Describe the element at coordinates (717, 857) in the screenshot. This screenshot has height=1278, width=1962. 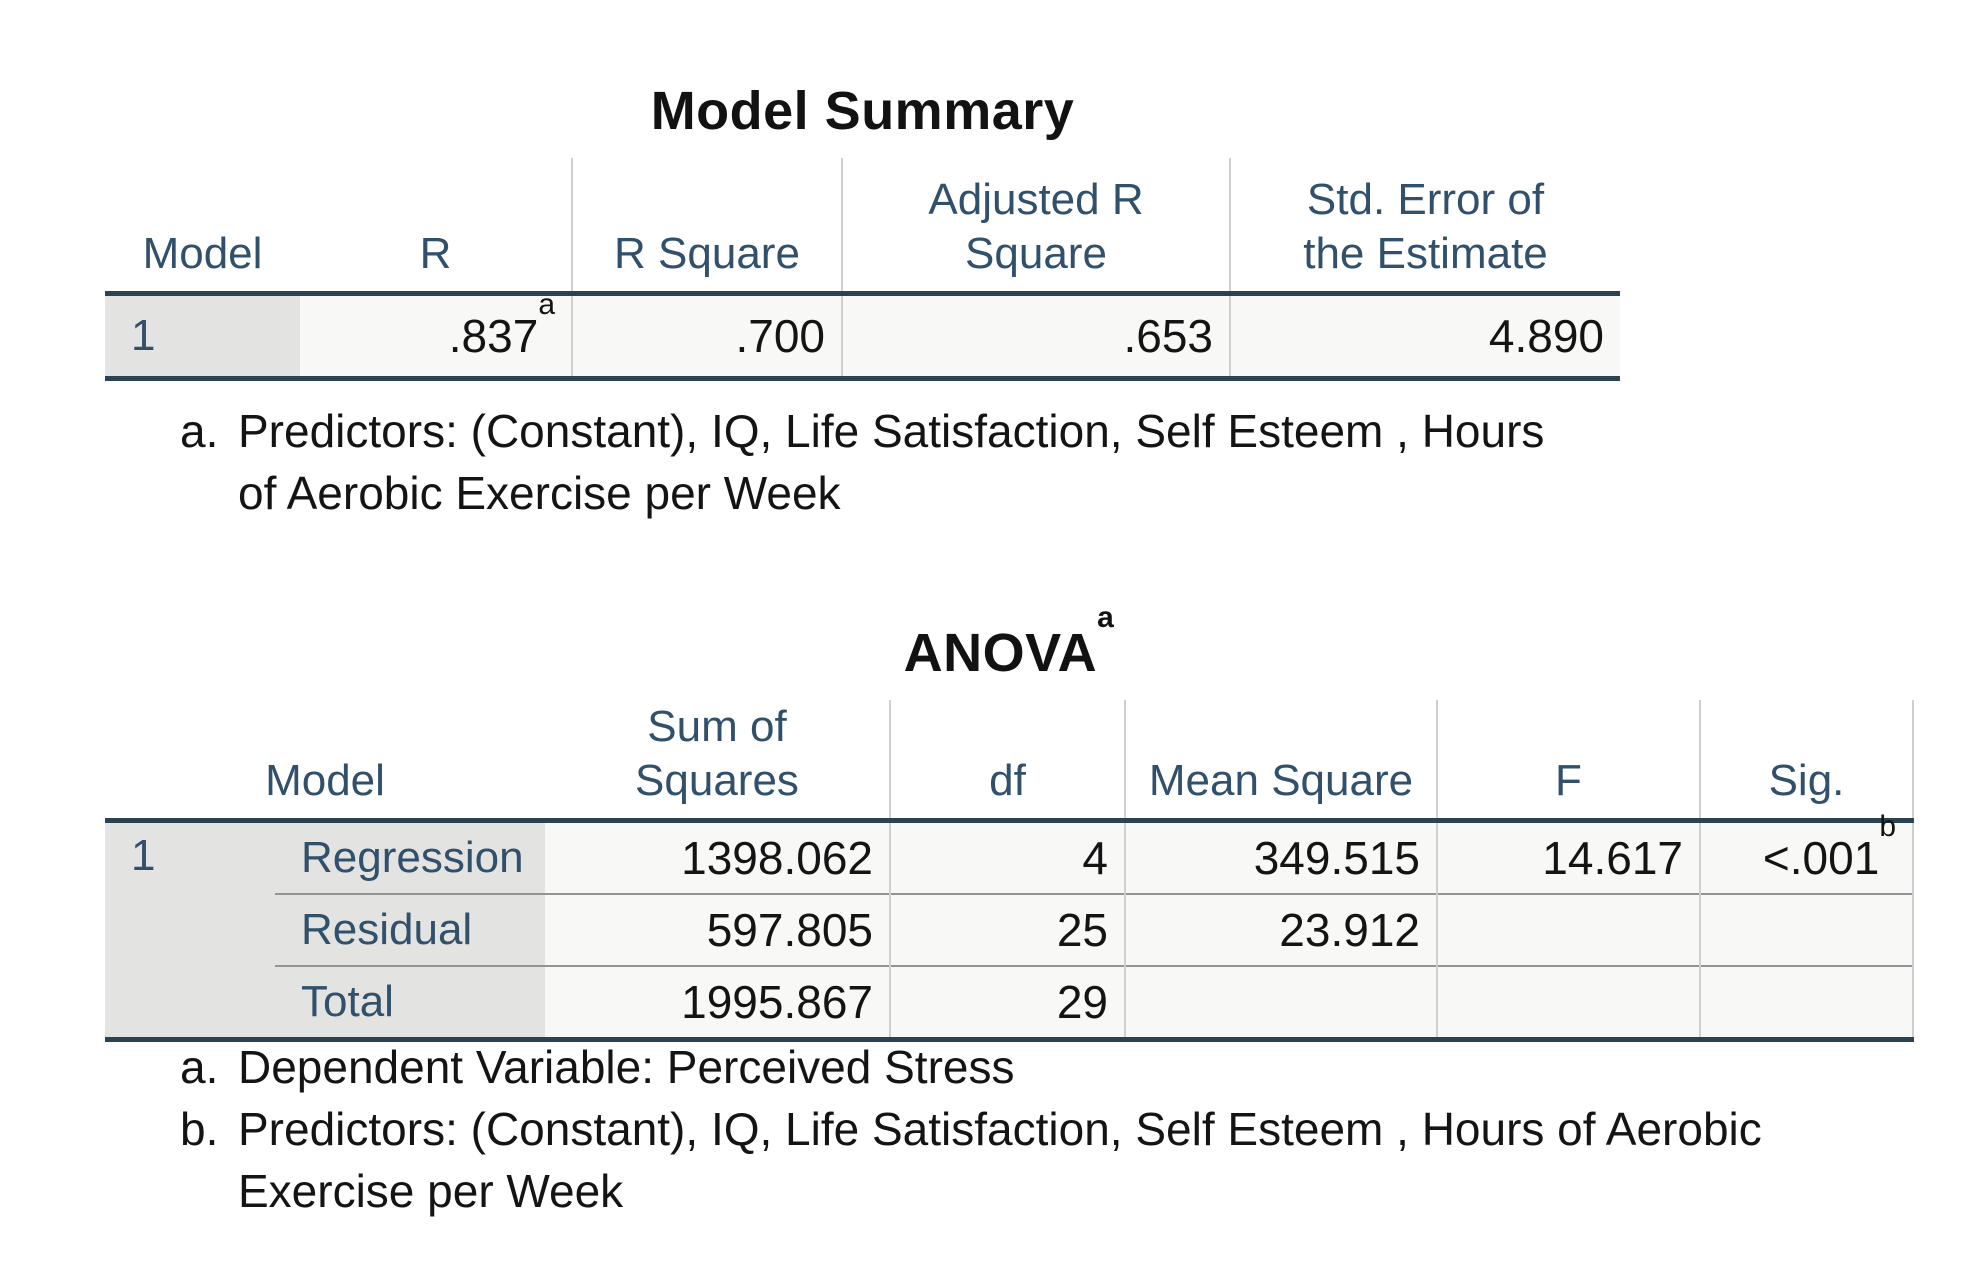
I see `sum-of-squares-cell: 1398.062` at that location.